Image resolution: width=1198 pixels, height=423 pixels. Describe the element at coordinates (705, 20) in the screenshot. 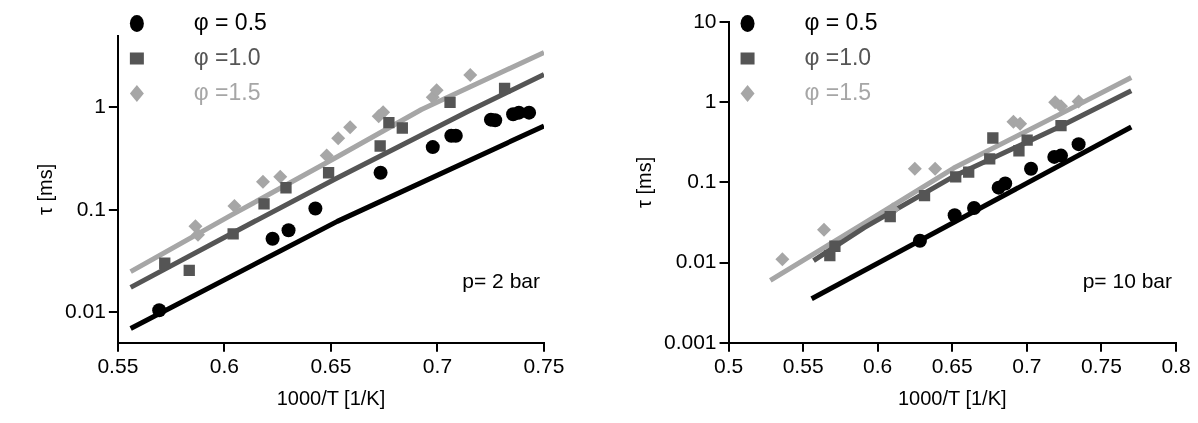

I see `y-tick-label: 10` at that location.